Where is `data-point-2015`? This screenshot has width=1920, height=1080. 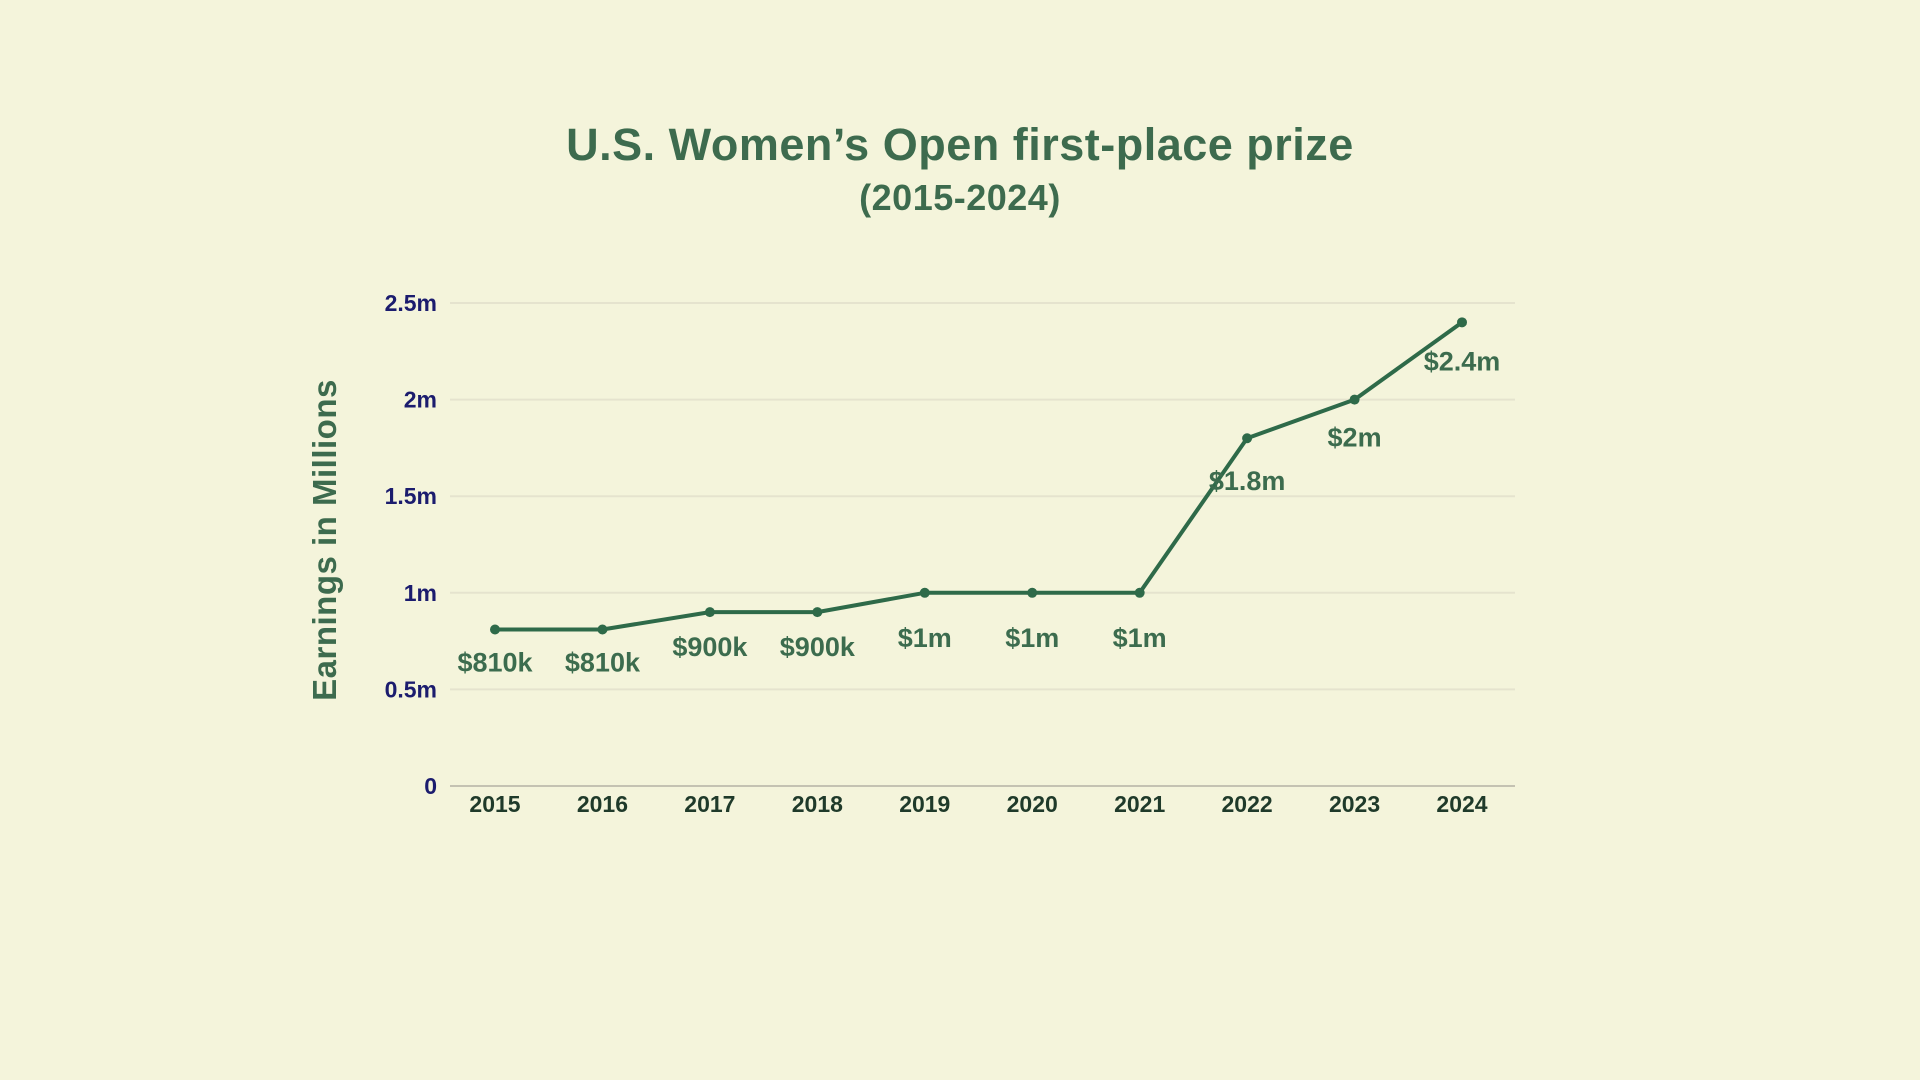 data-point-2015 is located at coordinates (495, 629).